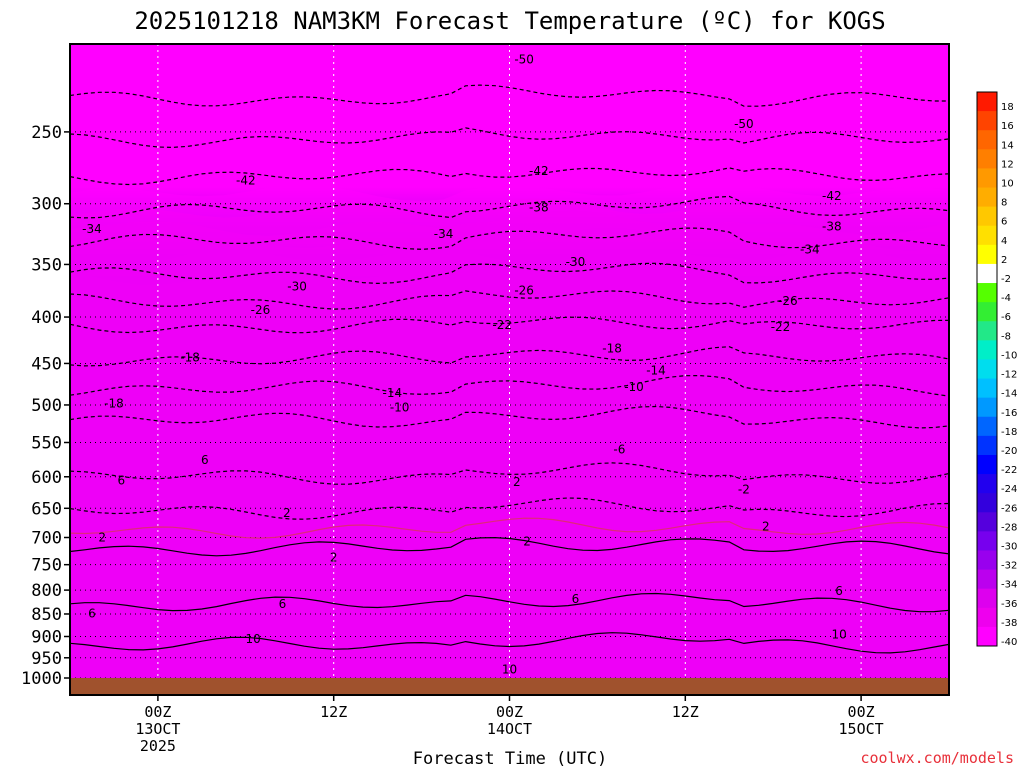  I want to click on colorbar-label: -32, so click(1009, 566).